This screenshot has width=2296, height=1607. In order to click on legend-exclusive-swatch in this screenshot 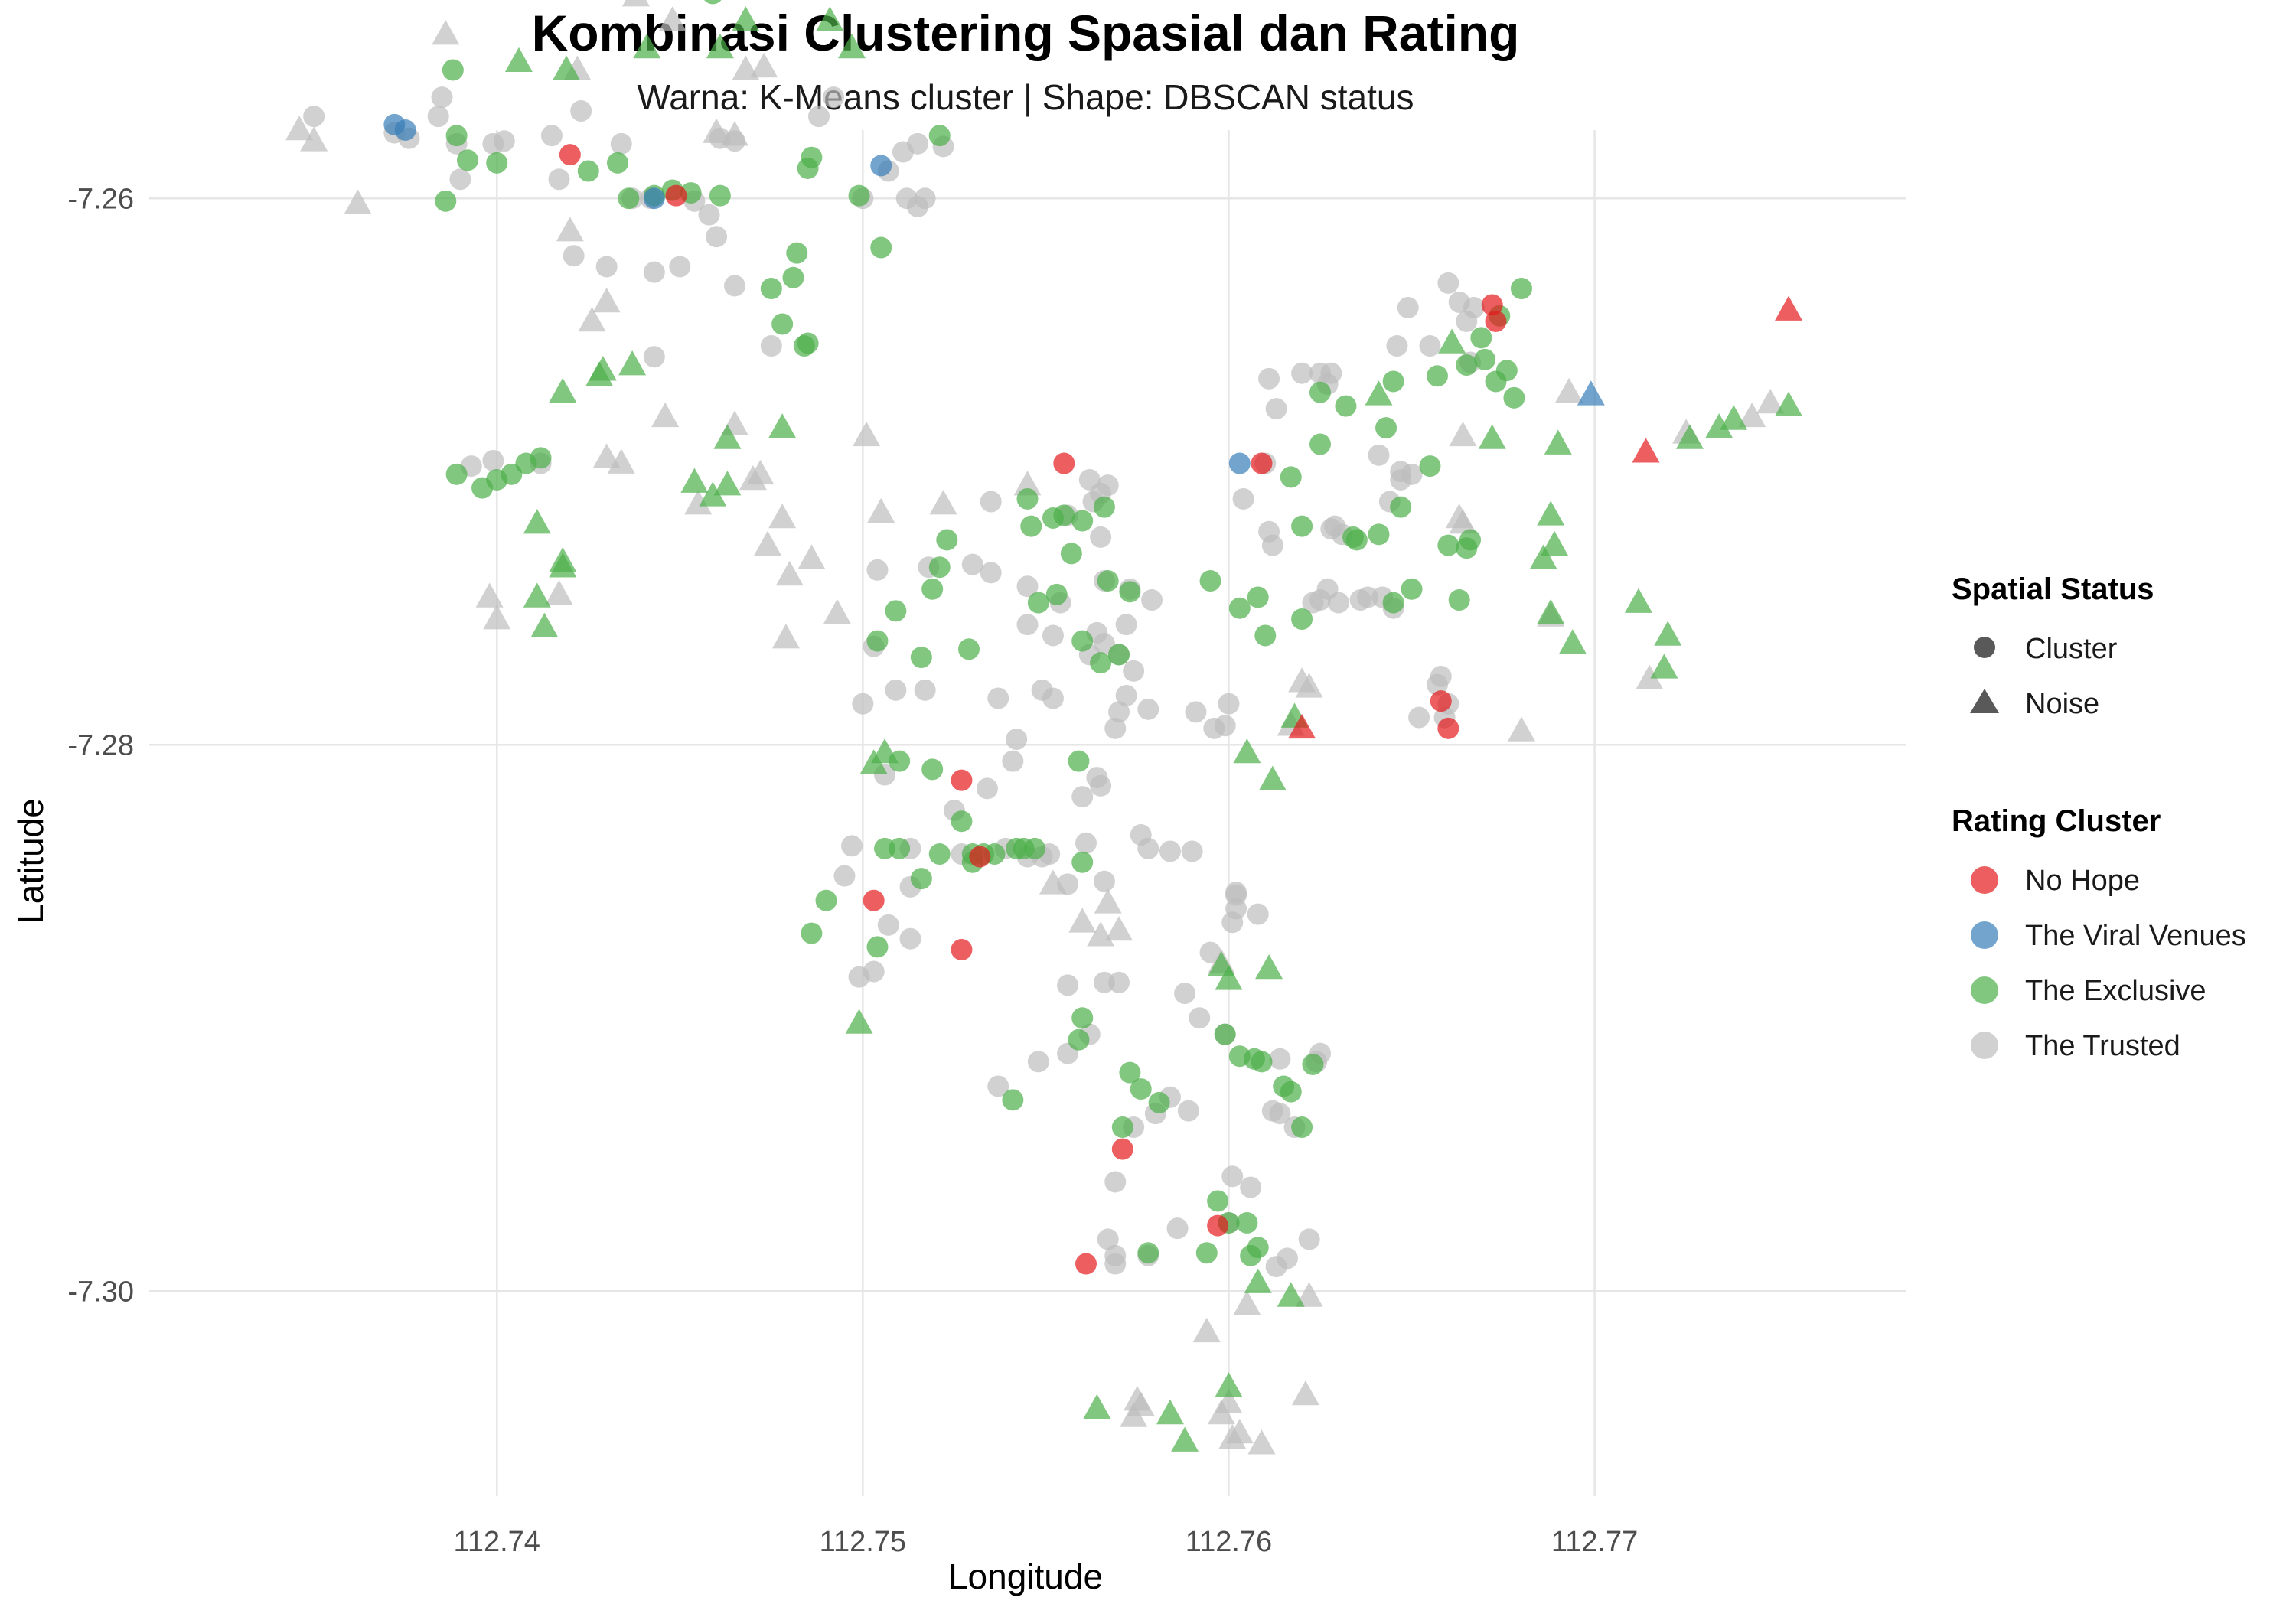, I will do `click(1984, 990)`.